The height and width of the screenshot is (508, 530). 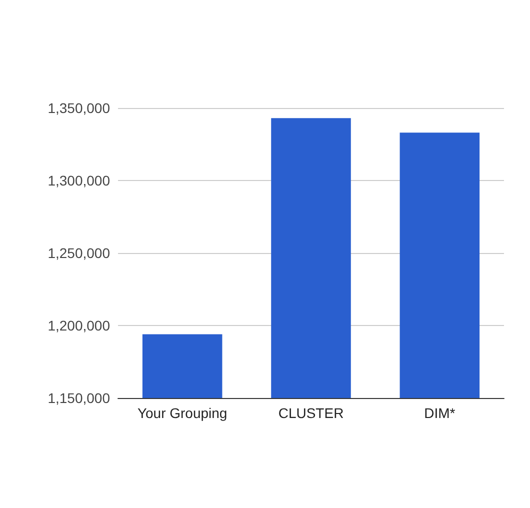 What do you see at coordinates (182, 413) in the screenshot?
I see `x-tick-label: Your Grouping` at bounding box center [182, 413].